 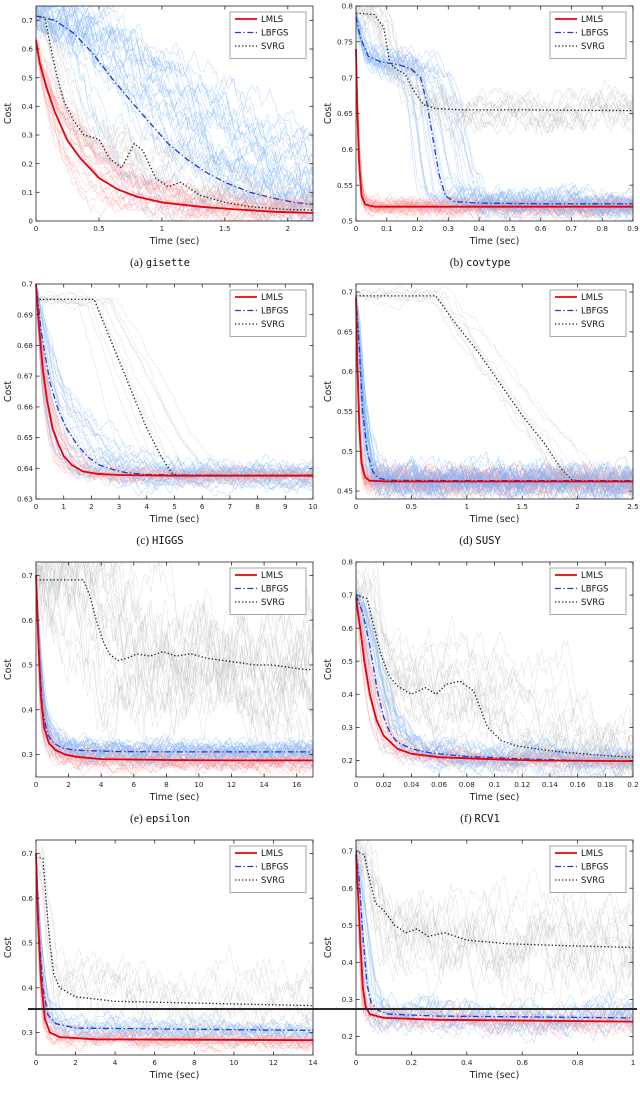 I want to click on caption-dataset: HIGGS, so click(x=168, y=541).